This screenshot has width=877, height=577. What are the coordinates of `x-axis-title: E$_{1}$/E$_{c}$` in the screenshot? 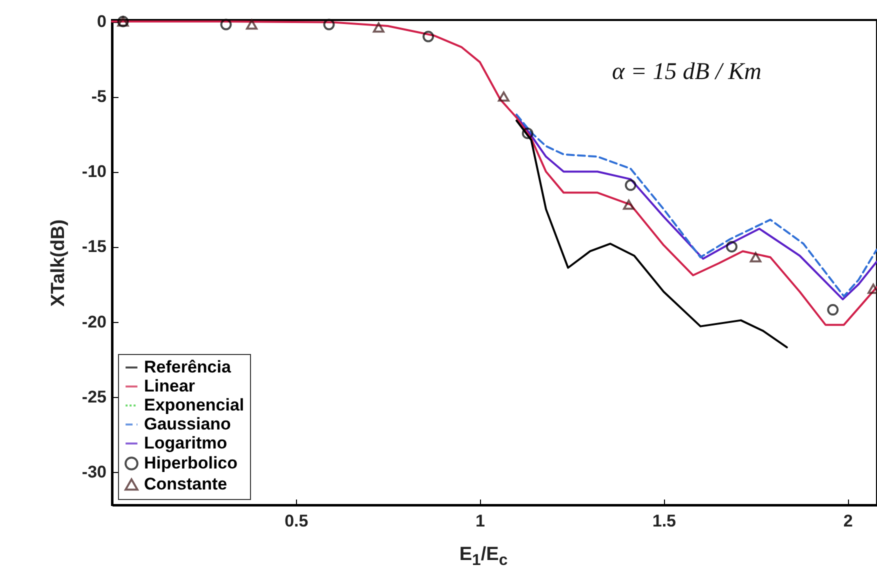 It's located at (483, 557).